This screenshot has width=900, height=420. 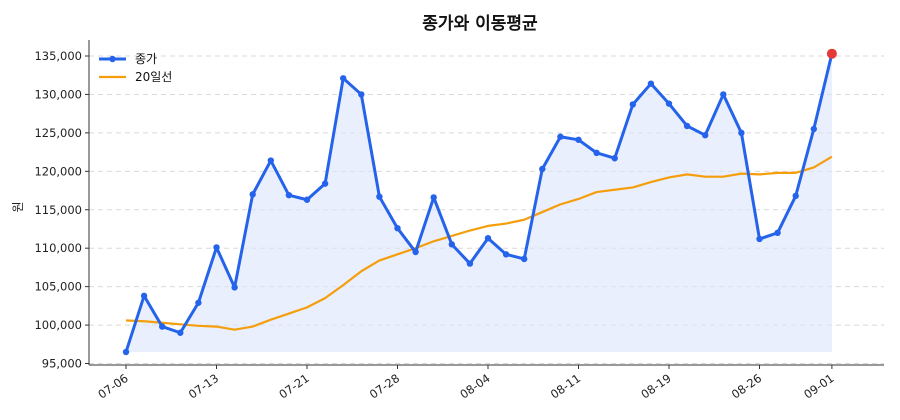 I want to click on y-tick-label: 135,000, so click(x=58, y=56).